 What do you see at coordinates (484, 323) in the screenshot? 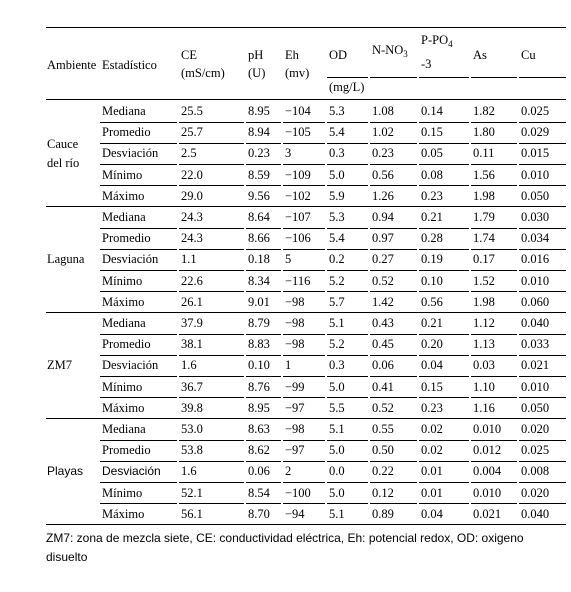
I see `cell: 1.12` at bounding box center [484, 323].